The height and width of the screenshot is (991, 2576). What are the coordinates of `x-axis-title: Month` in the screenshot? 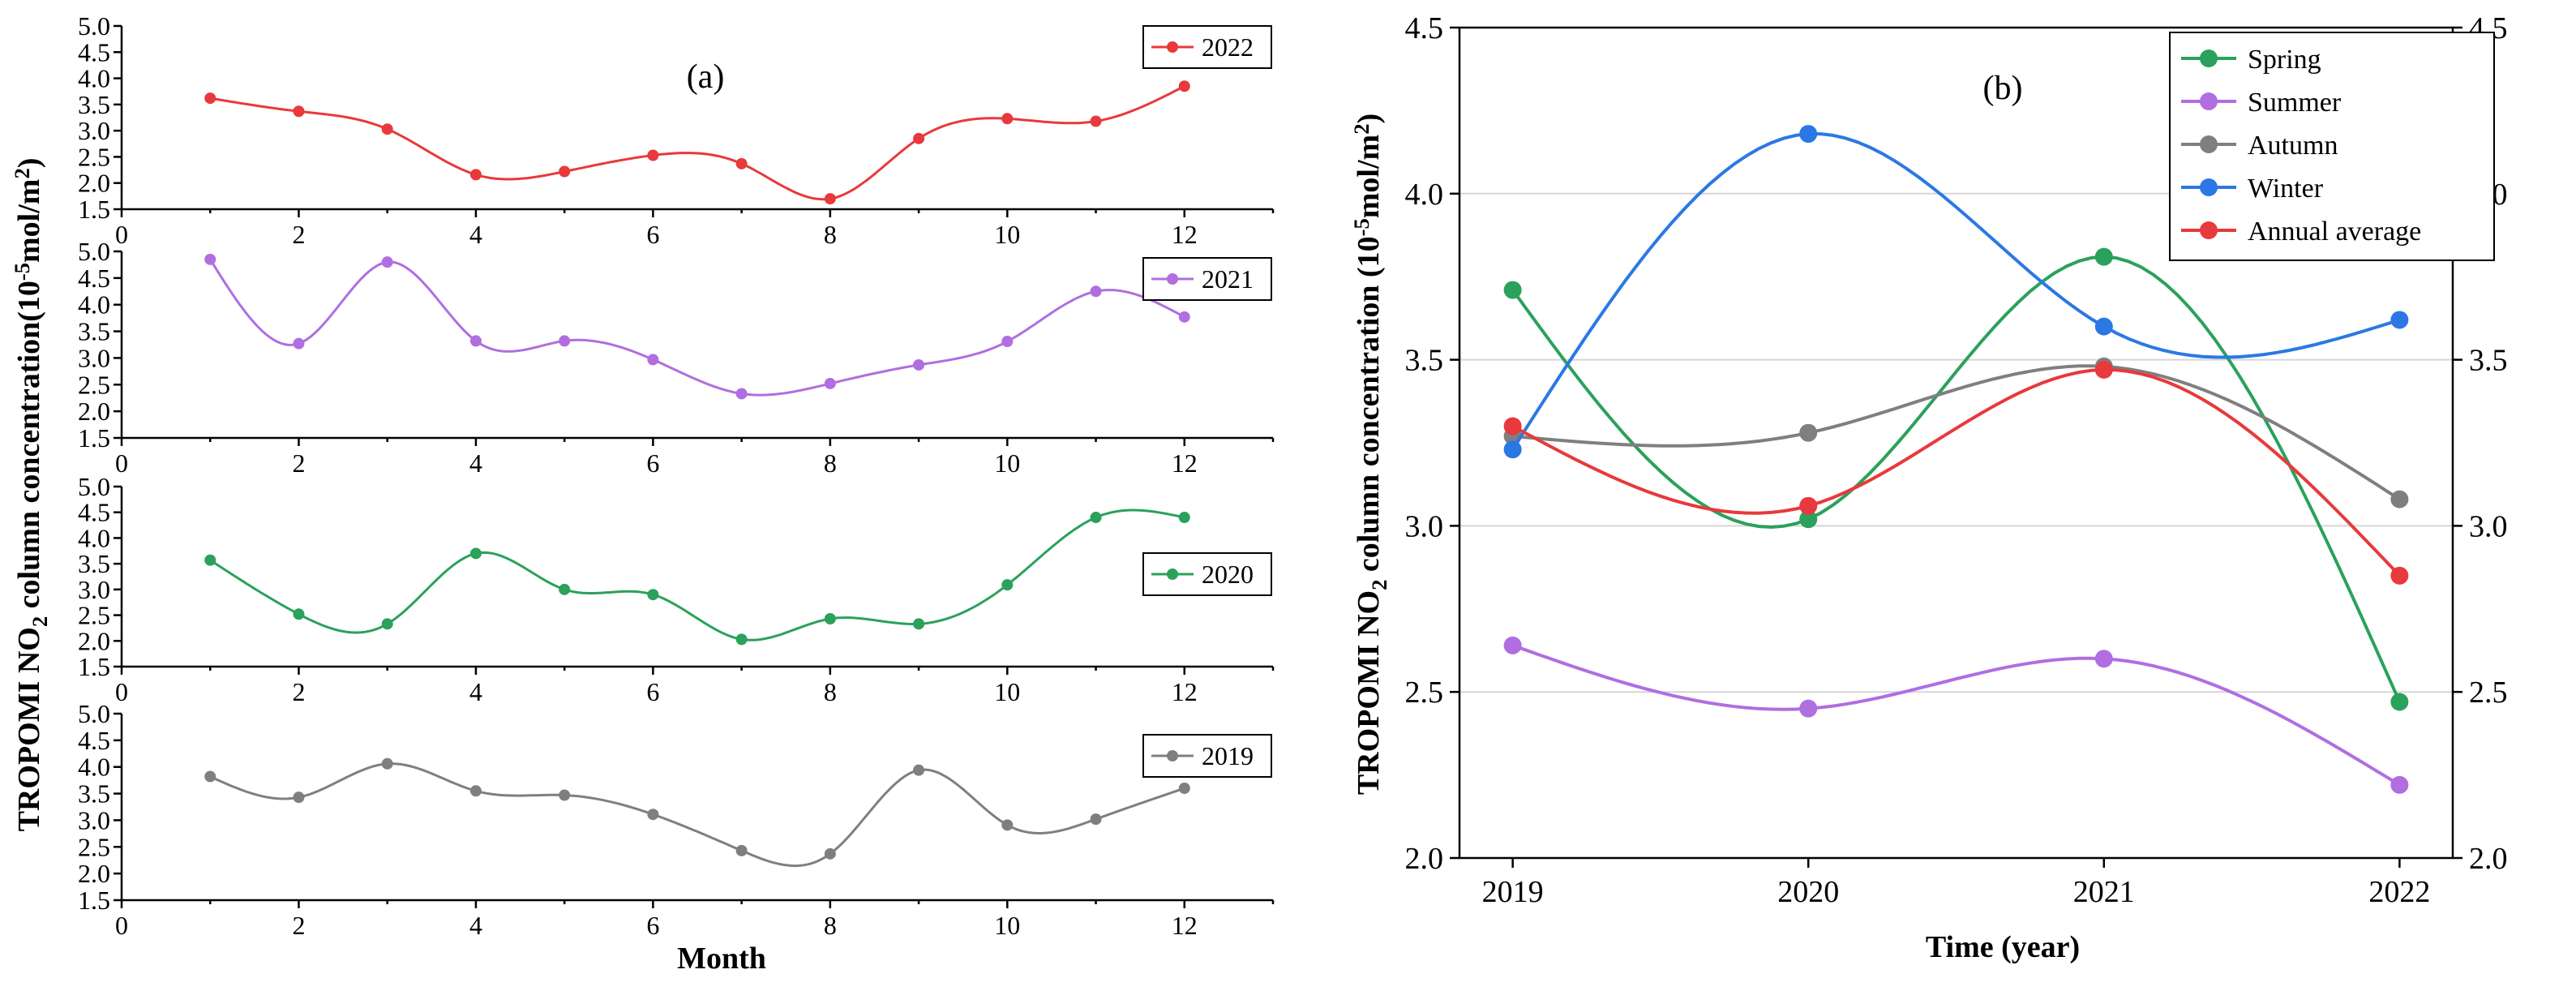 It's located at (721, 959).